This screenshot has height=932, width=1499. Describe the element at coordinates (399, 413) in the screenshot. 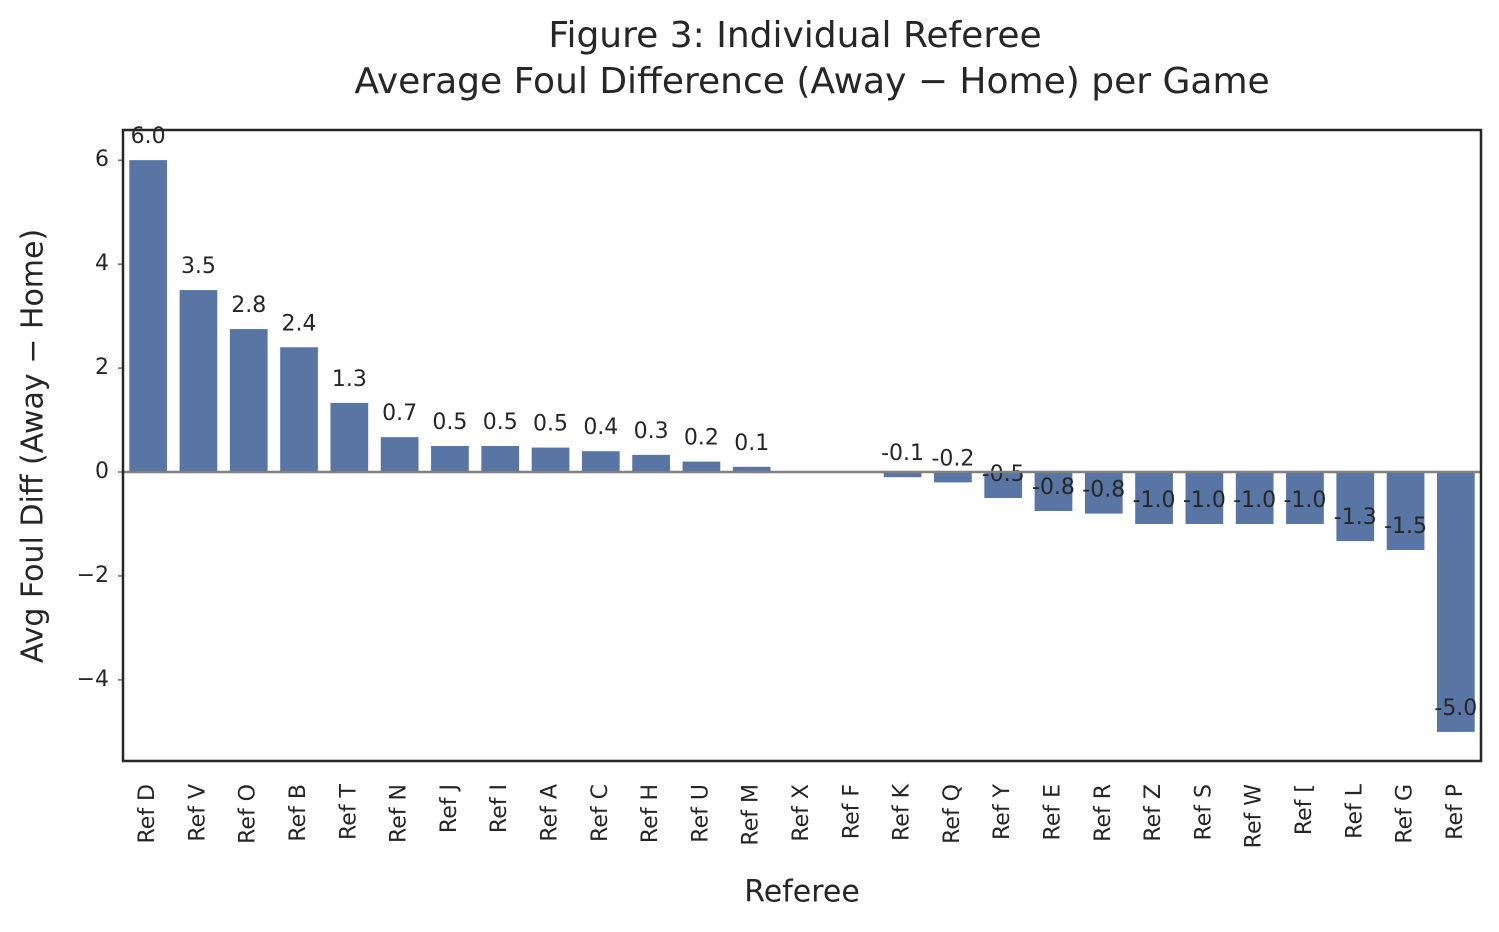

I see `value-label: 0.7` at that location.